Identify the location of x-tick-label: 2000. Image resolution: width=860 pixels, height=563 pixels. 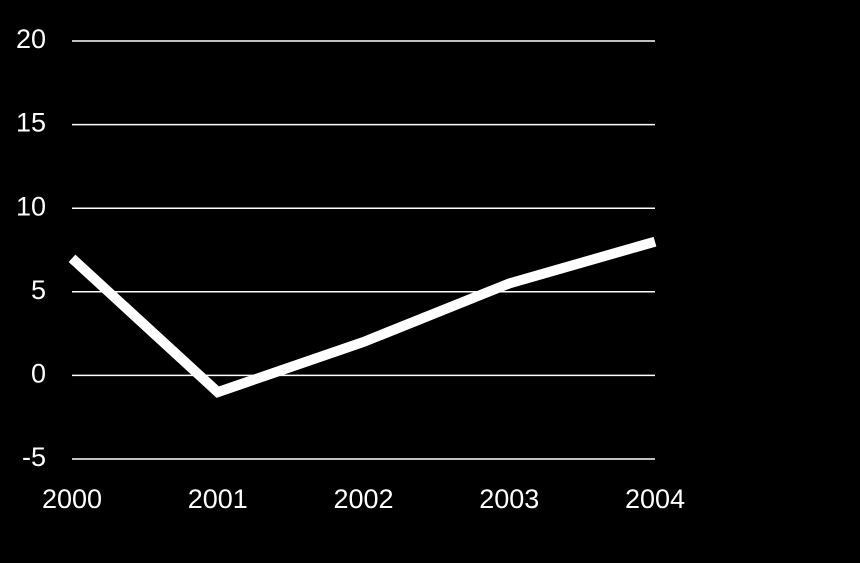
(72, 499).